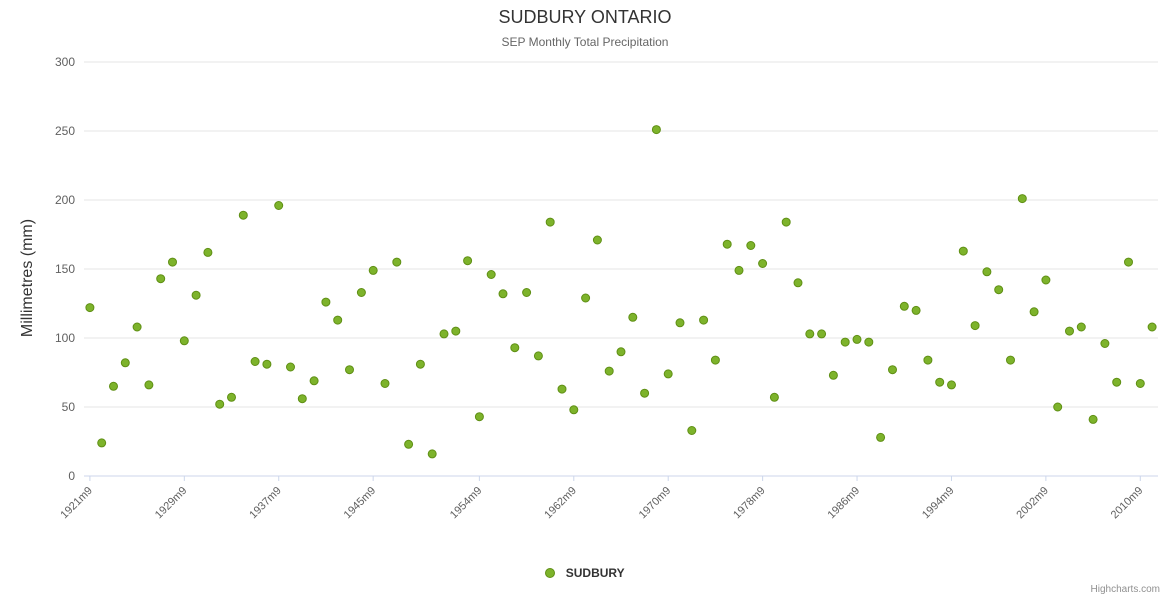 The width and height of the screenshot is (1170, 600). Describe the element at coordinates (562, 389) in the screenshot. I see `data-point: SUDBURY 1961m9: 63` at that location.